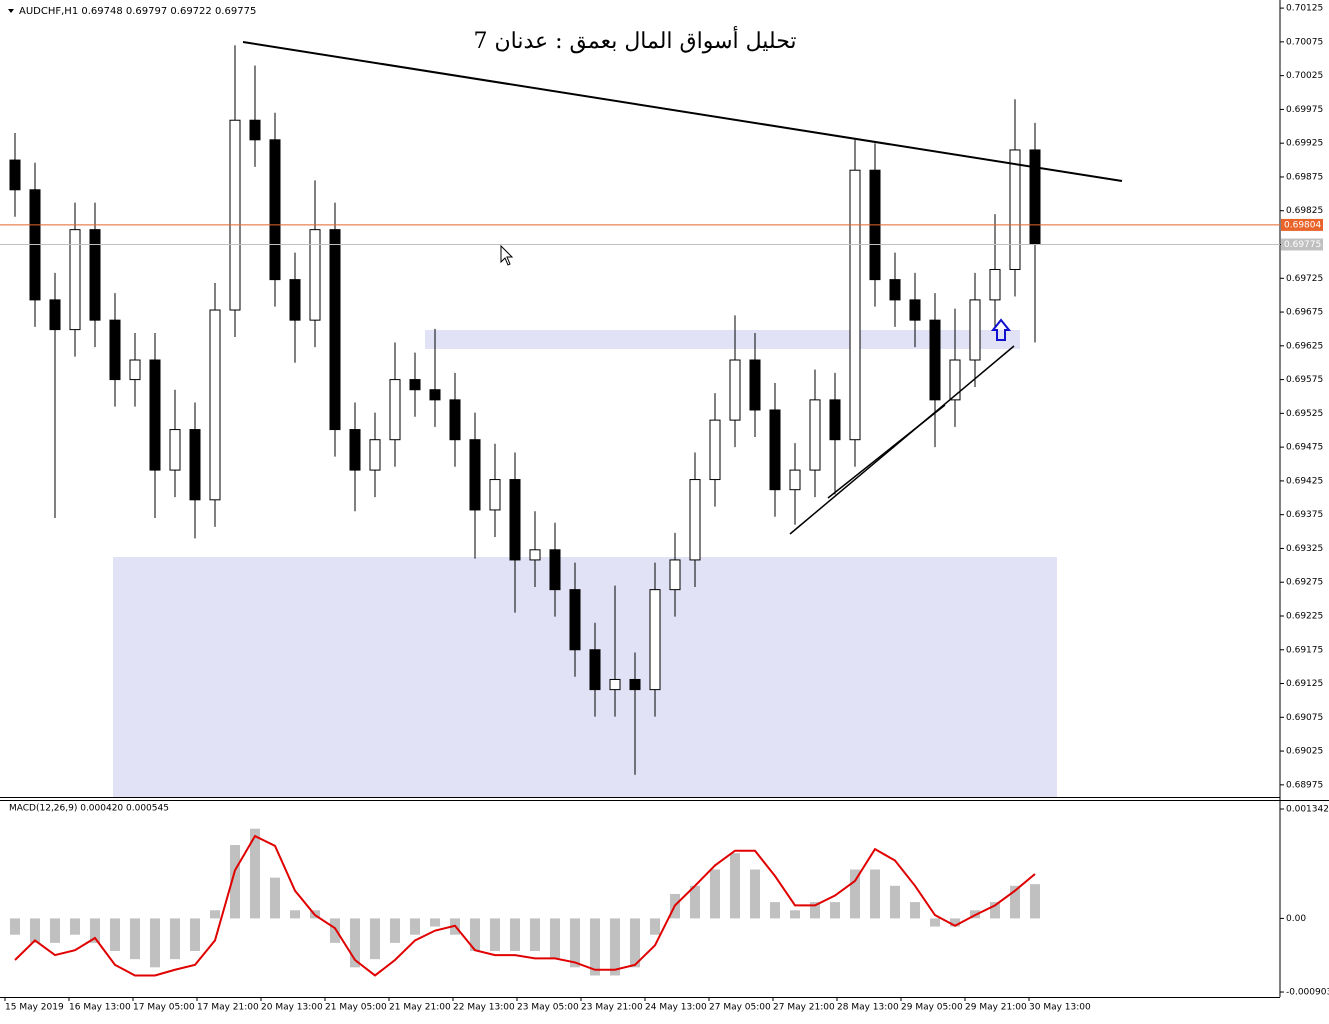 Image resolution: width=1329 pixels, height=1024 pixels. Describe the element at coordinates (634, 39) in the screenshot. I see `chart-title: تحليل أسواق المال بعمق : عدنان 7` at that location.